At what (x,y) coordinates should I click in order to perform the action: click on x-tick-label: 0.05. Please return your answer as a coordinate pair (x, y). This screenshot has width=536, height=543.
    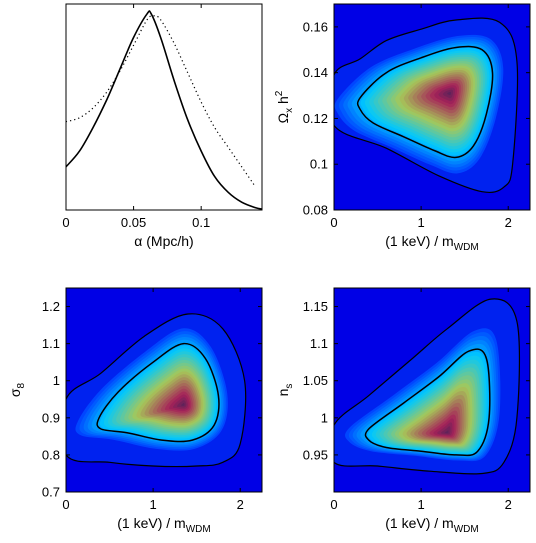
    Looking at the image, I should click on (133, 222).